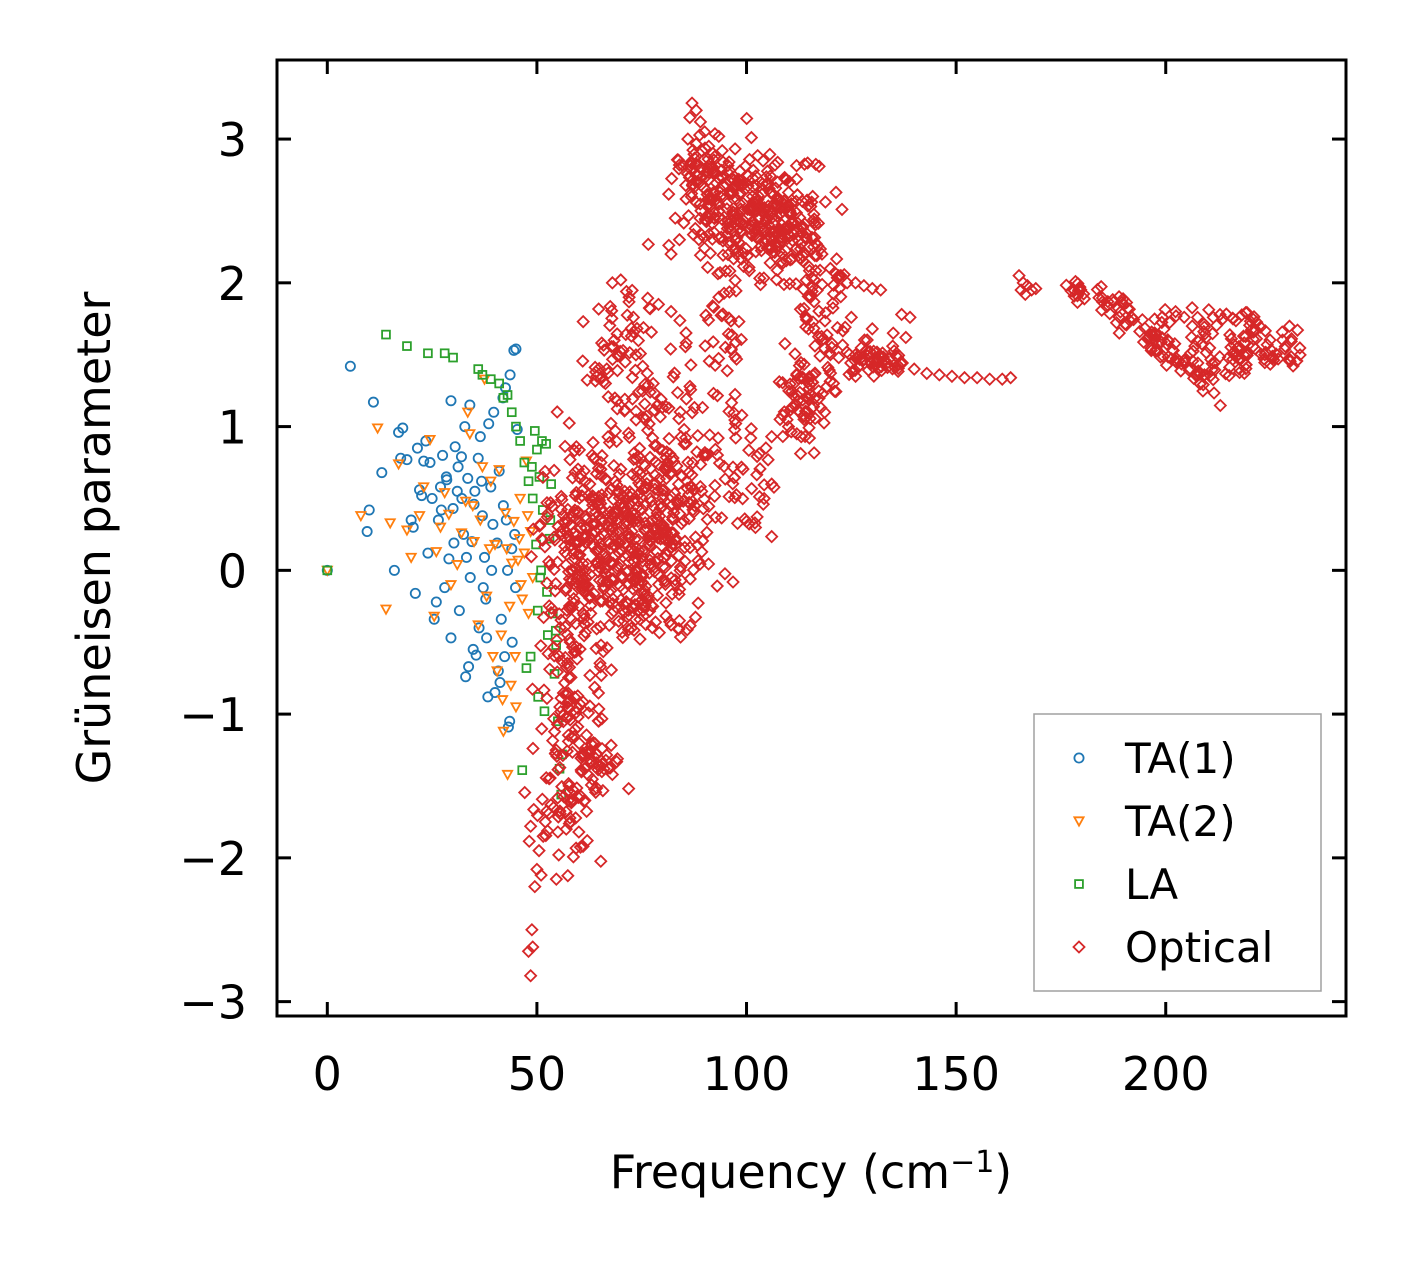  What do you see at coordinates (213, 1003) in the screenshot?
I see `y-tick-label: −3` at bounding box center [213, 1003].